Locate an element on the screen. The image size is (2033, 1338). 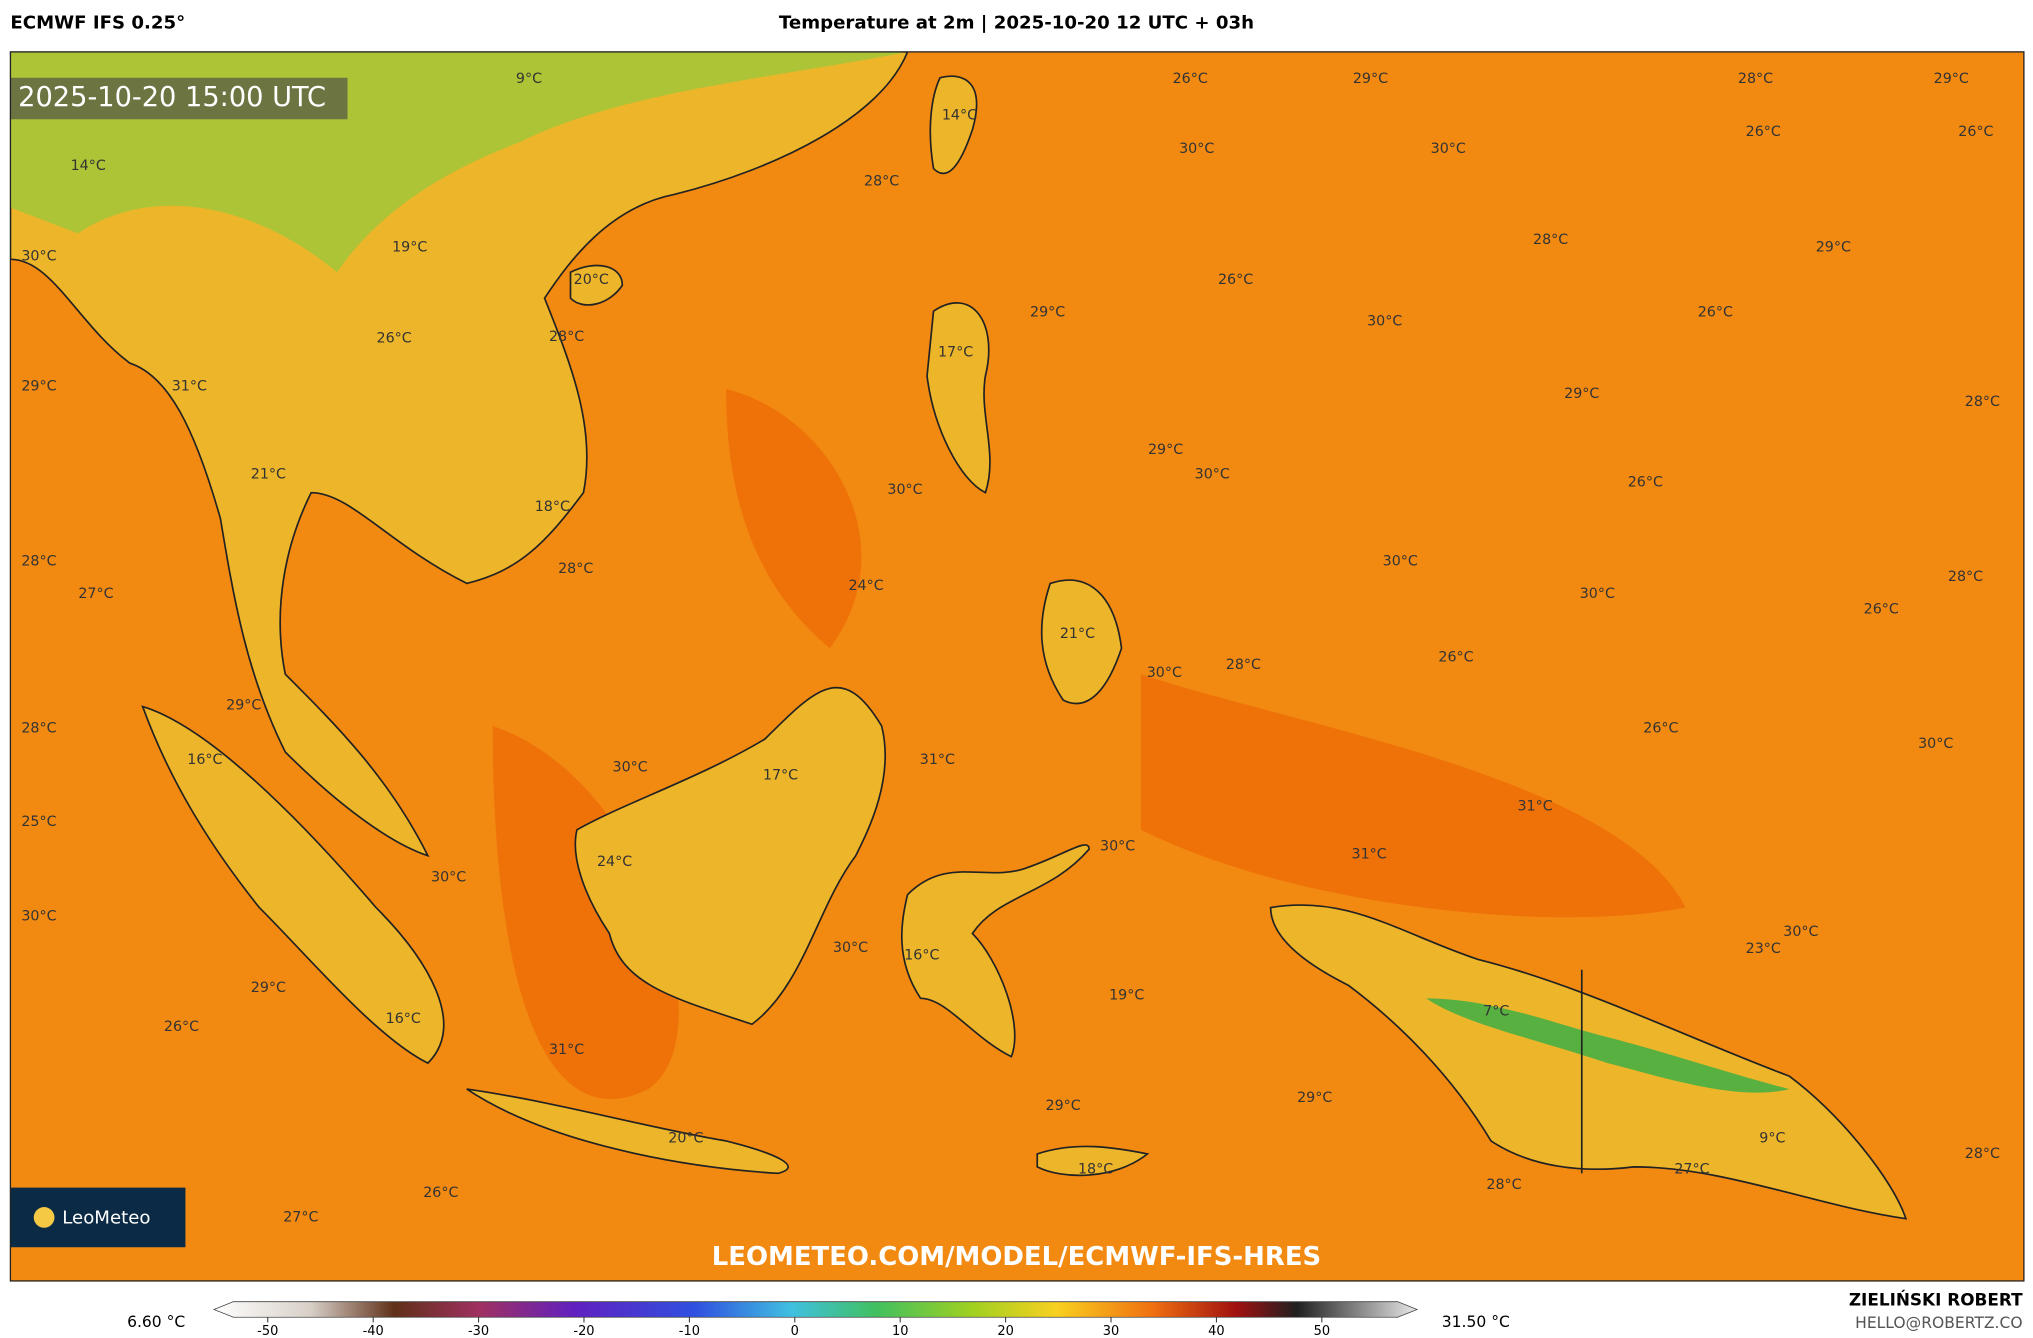
highlands is located at coordinates (1608, 1045).